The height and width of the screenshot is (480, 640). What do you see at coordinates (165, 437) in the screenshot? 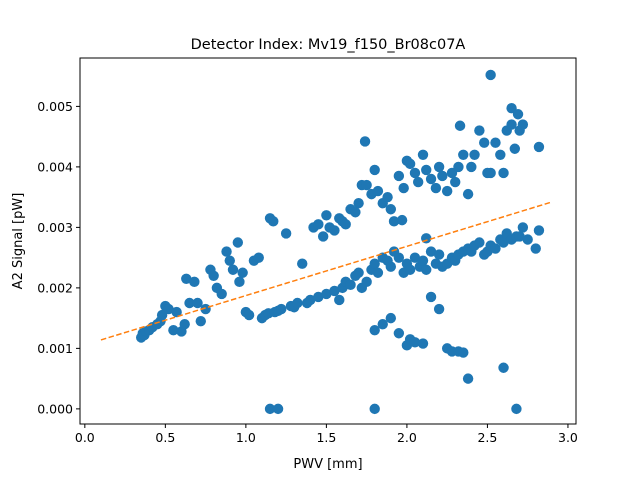
I see `x-tick-label: 0.5` at bounding box center [165, 437].